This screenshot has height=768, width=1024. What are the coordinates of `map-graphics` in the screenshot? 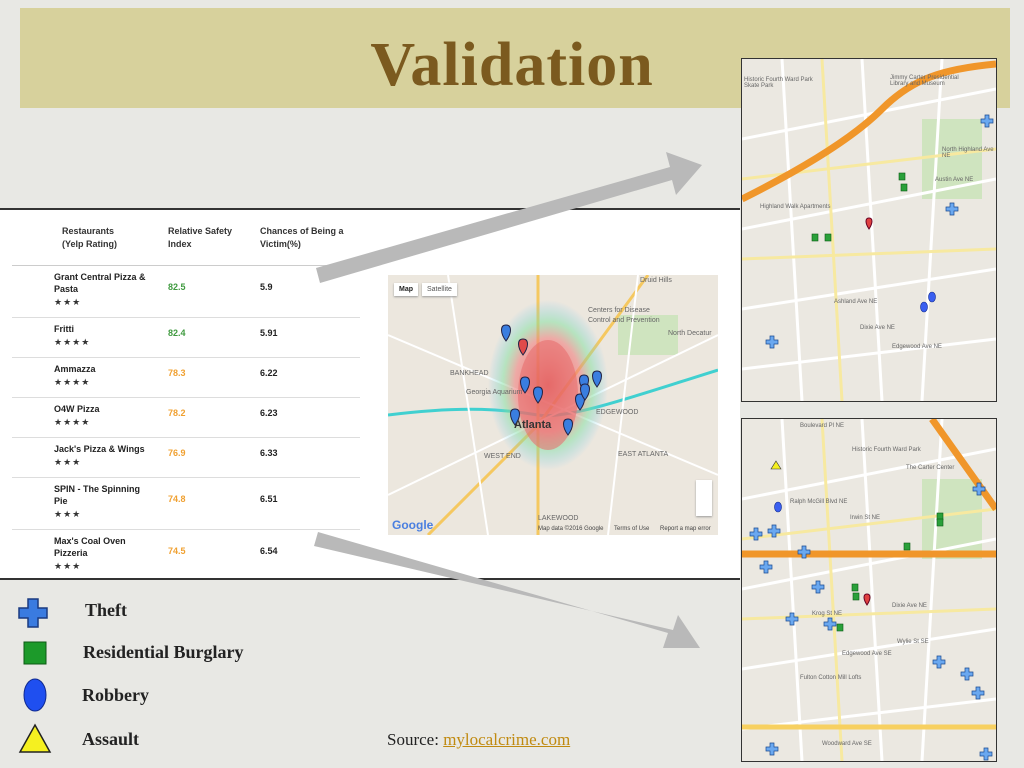 It's located at (553, 405).